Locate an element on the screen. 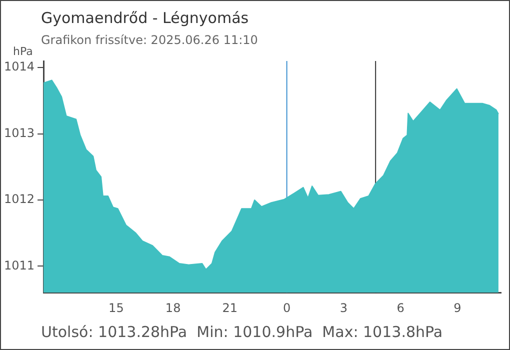  text: Utolsó: 1013.28hPa Min: 1010.9hPa Max: 1013.8hPa is located at coordinates (242, 332).